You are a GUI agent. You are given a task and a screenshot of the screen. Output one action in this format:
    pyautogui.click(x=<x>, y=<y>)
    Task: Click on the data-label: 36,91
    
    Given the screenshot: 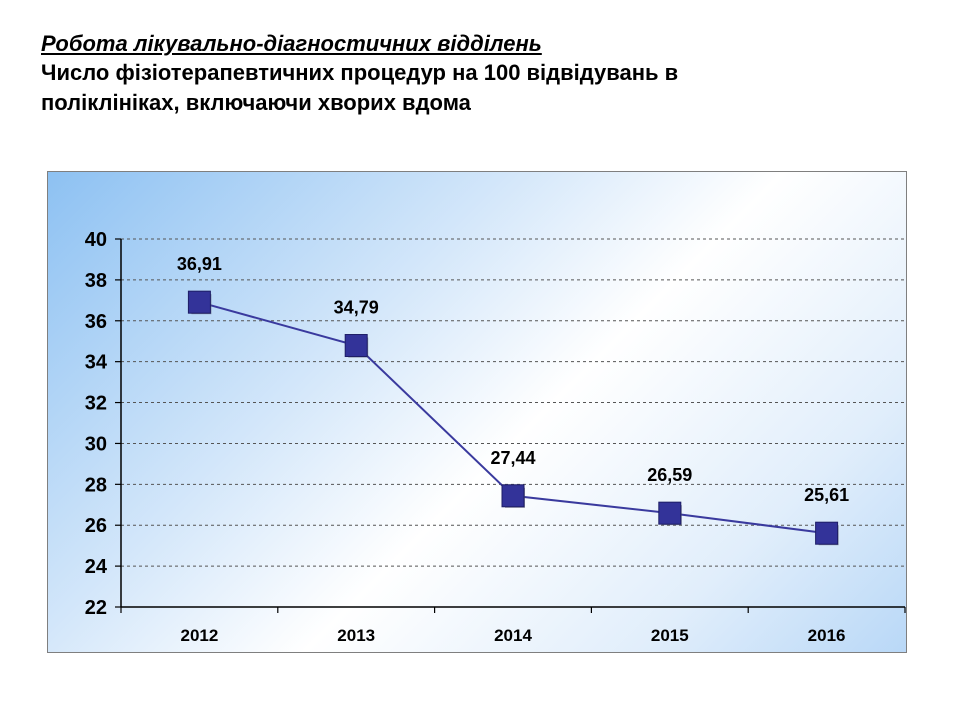 What is the action you would take?
    pyautogui.click(x=199, y=264)
    